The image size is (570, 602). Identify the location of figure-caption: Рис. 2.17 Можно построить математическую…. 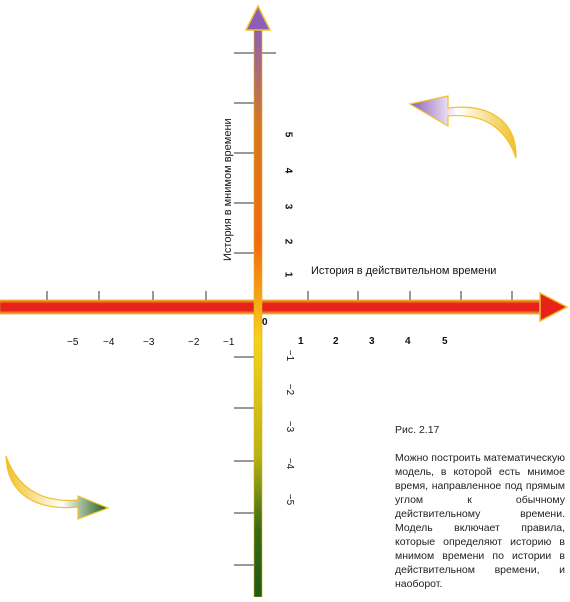
(480, 507).